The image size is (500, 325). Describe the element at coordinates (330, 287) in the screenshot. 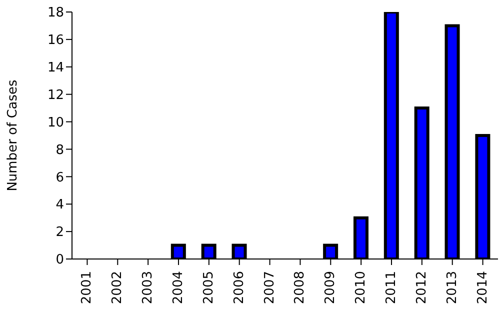

I see `x-tick-label: 2009` at that location.